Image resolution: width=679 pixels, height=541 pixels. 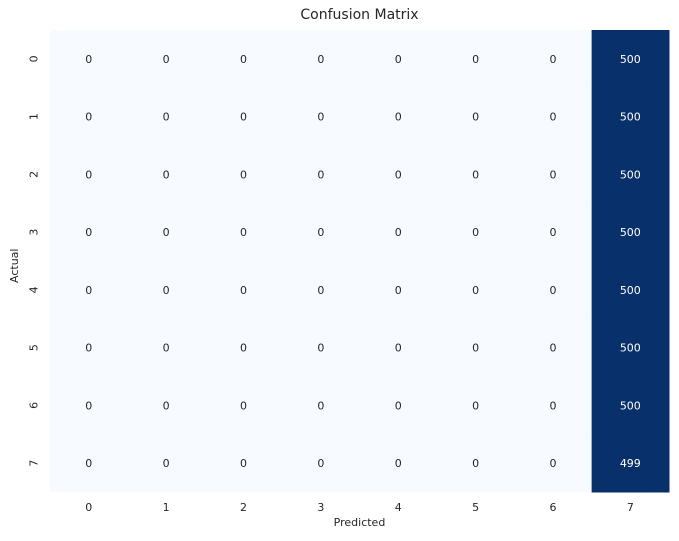 What do you see at coordinates (552, 117) in the screenshot?
I see `cell-value-label-r1-c6: 0` at bounding box center [552, 117].